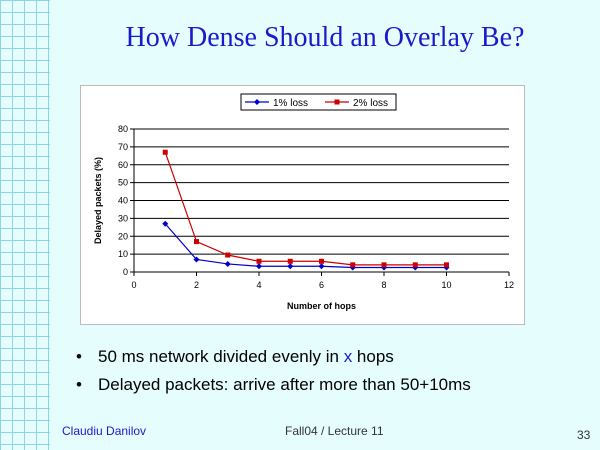  Describe the element at coordinates (221, 356) in the screenshot. I see `bullet-text: 50 ms network divided evenly in` at that location.